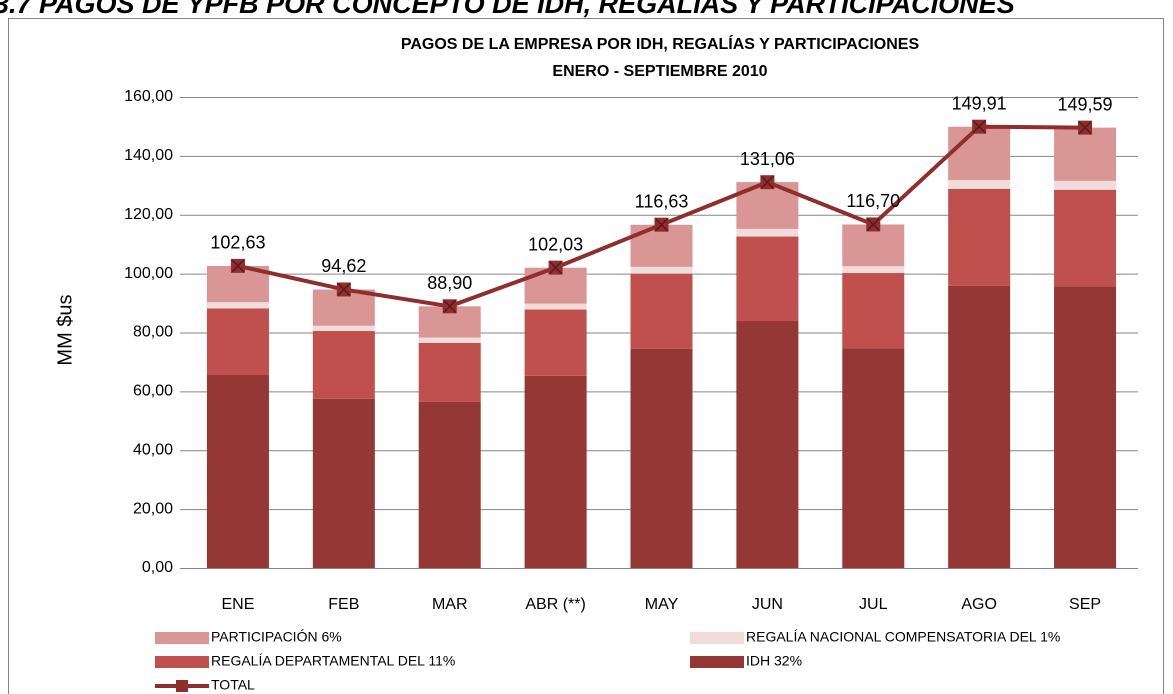  Describe the element at coordinates (148, 155) in the screenshot. I see `y-tick-label: 140,00` at that location.